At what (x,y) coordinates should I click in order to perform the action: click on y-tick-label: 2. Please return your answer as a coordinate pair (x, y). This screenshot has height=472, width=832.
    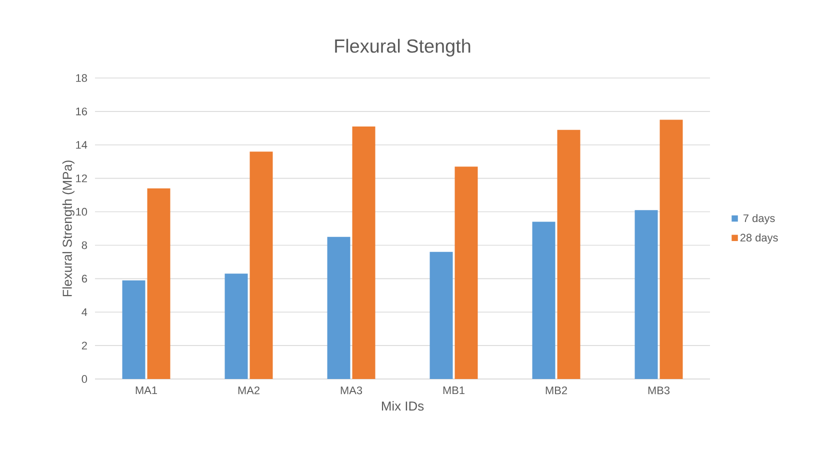
    Looking at the image, I should click on (84, 346).